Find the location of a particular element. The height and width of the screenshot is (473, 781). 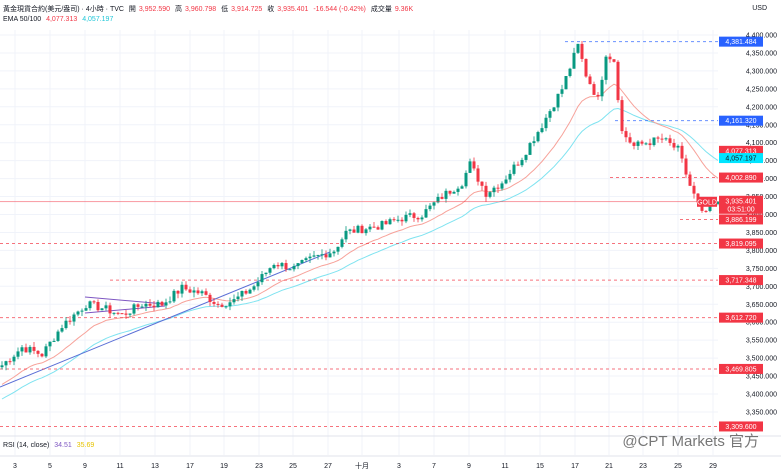

ema50-axis-label-bg is located at coordinates (741, 150).